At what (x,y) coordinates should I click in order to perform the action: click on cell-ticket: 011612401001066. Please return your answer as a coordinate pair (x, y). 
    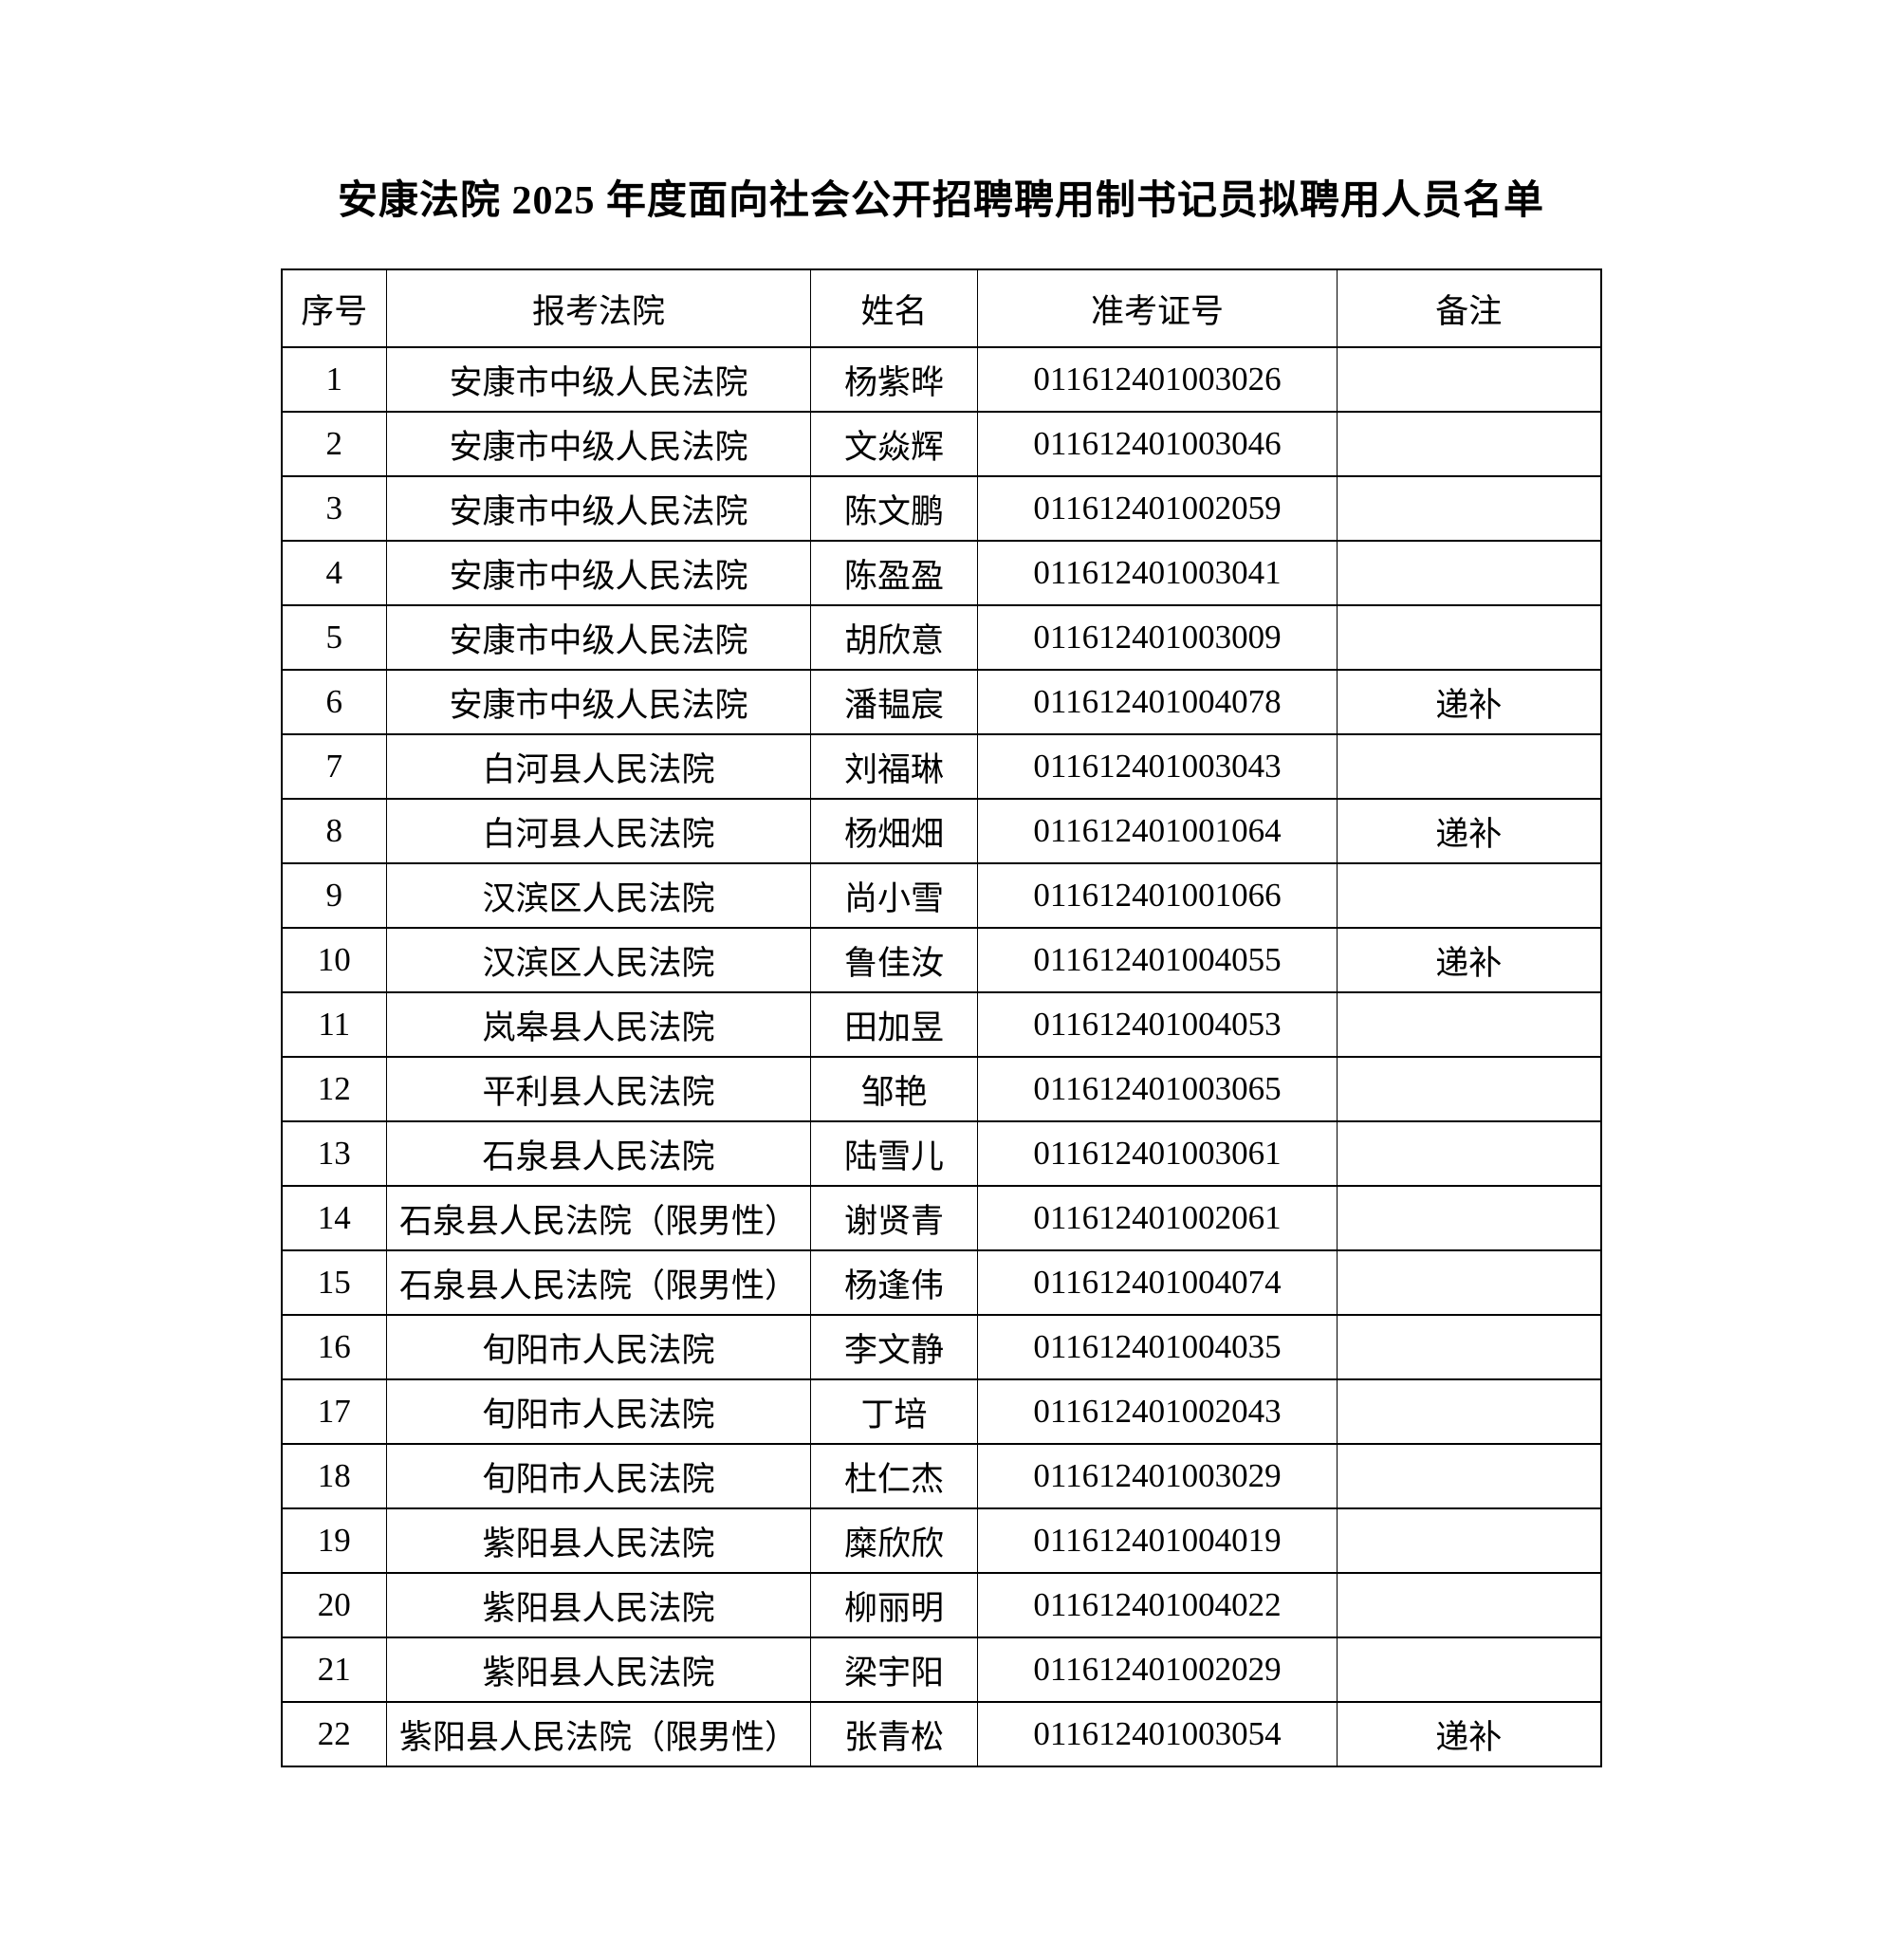
    Looking at the image, I should click on (1157, 896).